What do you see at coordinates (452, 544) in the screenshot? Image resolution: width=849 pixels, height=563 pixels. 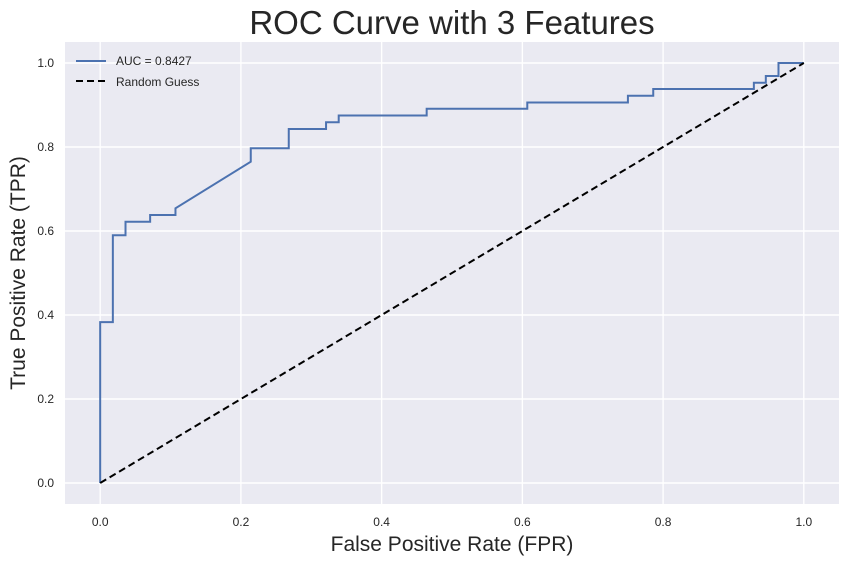 I see `x-axis-label: False Positive Rate (FPR)` at bounding box center [452, 544].